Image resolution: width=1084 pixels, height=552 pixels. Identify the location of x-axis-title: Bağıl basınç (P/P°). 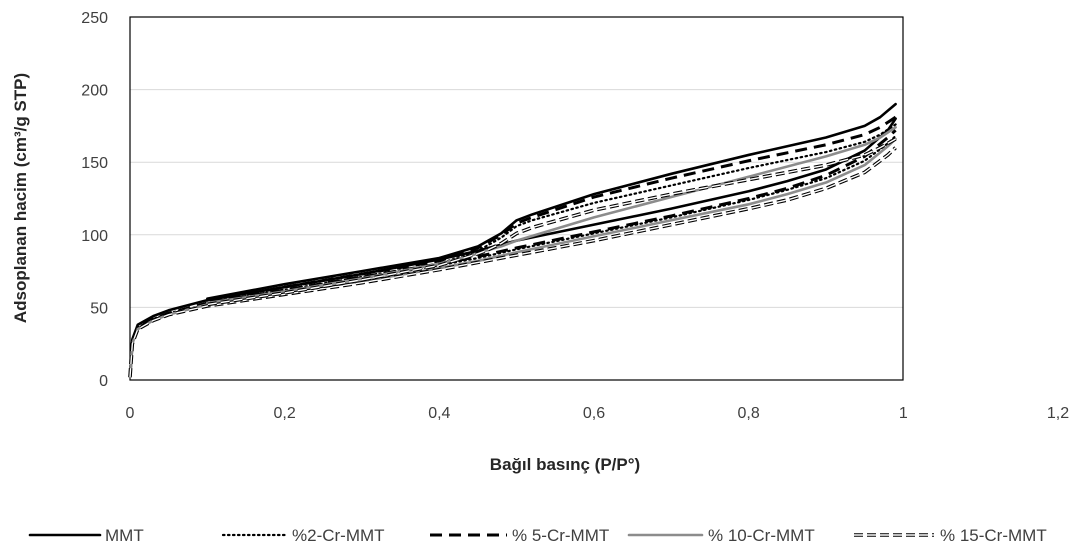
(565, 464).